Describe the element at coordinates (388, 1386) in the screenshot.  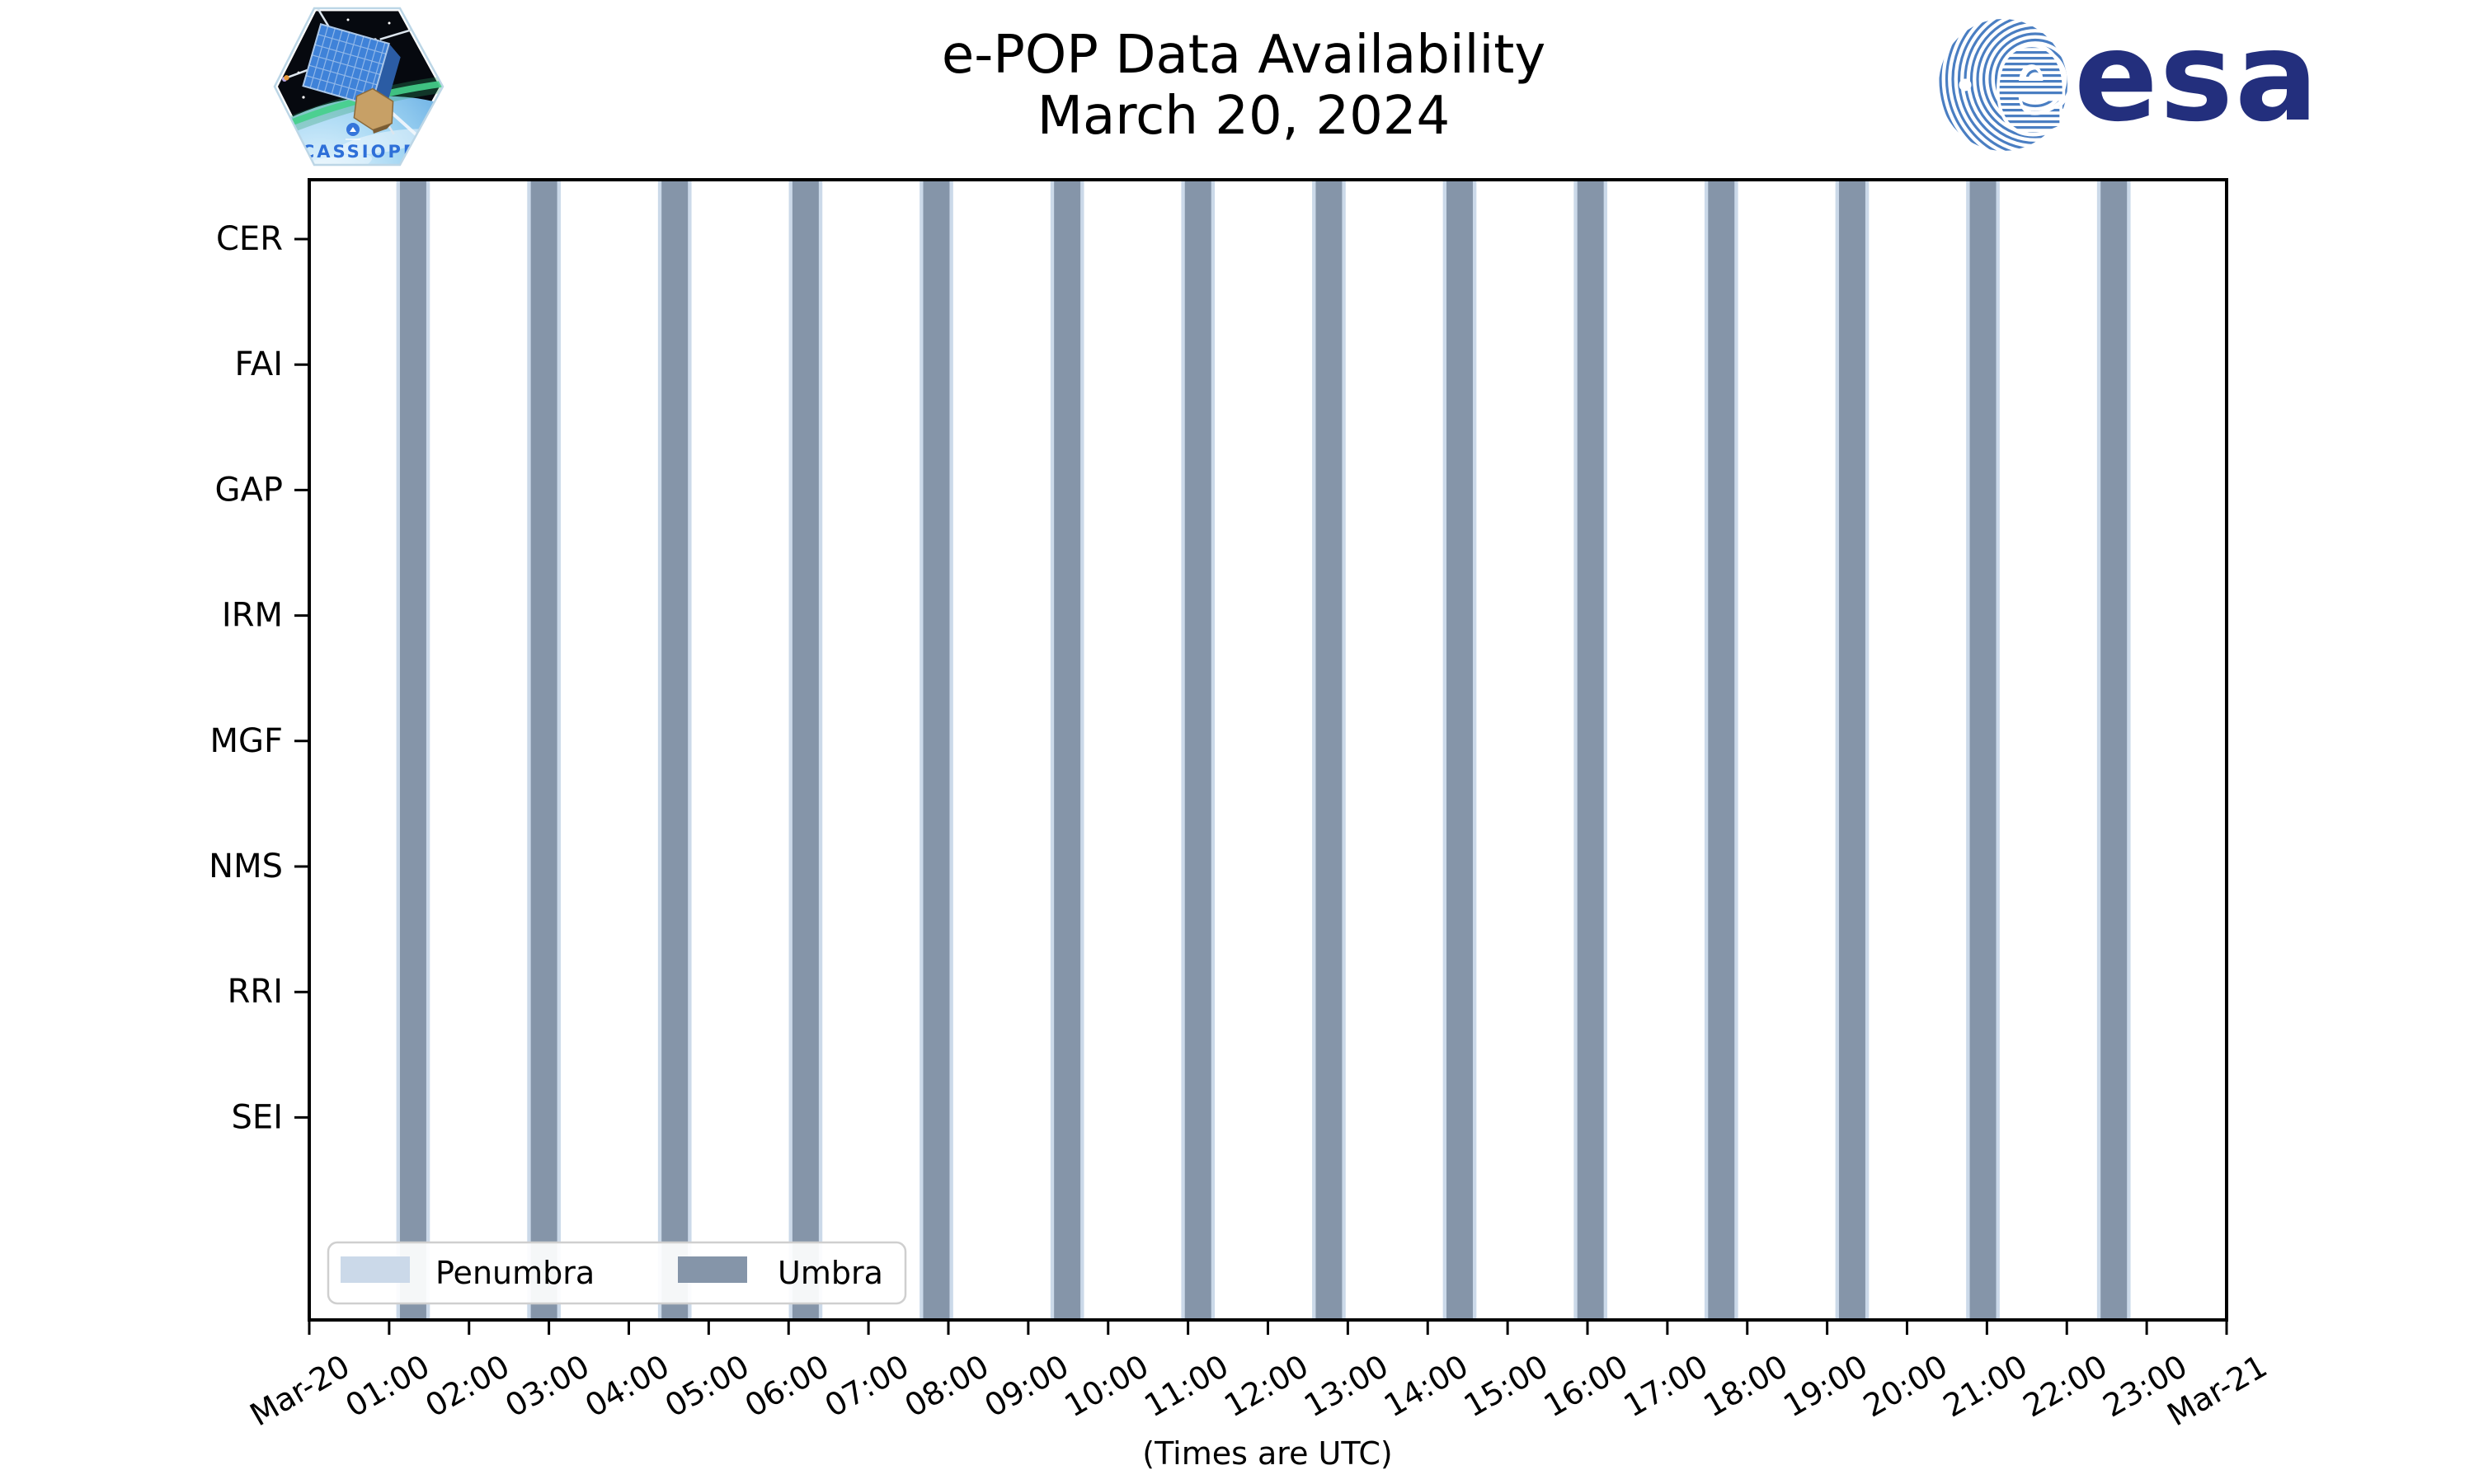
I see `x-tick-label: 01:00` at that location.